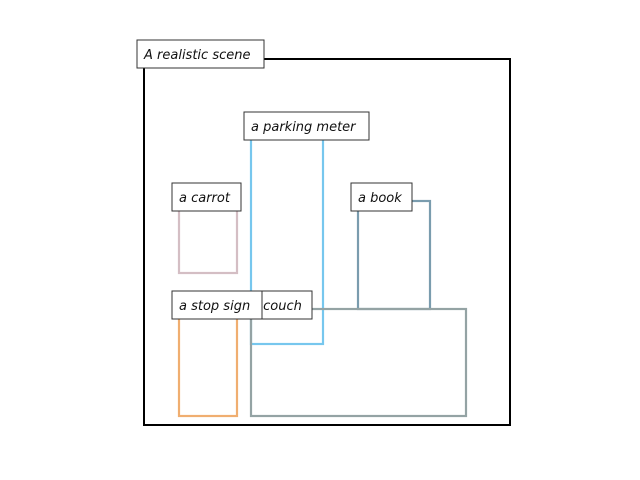  What do you see at coordinates (208, 237) in the screenshot?
I see `carrot-box` at bounding box center [208, 237].